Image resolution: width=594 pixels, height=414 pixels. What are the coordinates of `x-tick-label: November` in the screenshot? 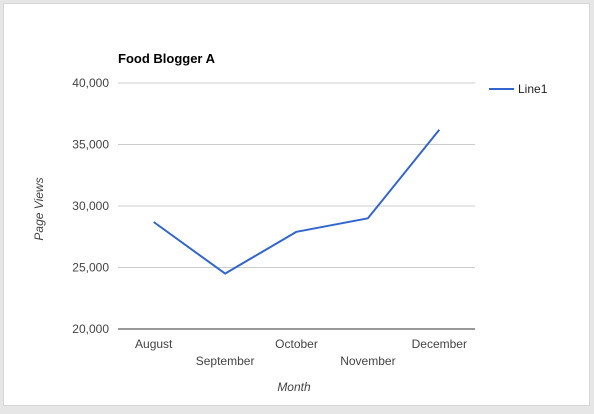 It's located at (367, 361).